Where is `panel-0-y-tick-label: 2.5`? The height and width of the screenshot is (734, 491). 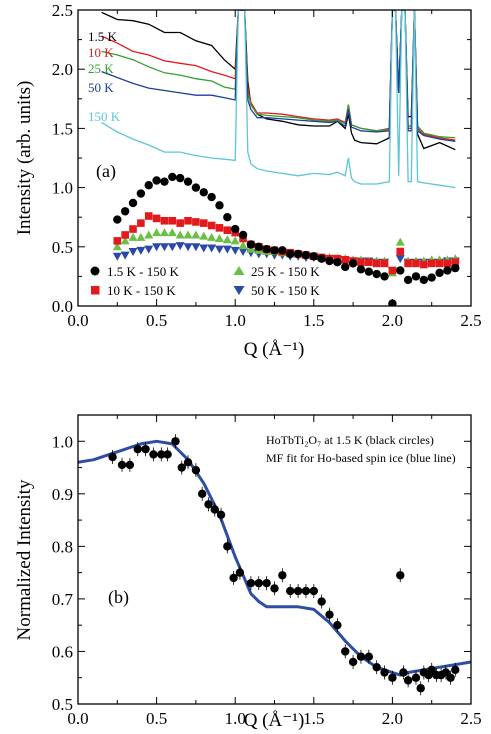
panel-0-y-tick-label: 2.5 is located at coordinates (62, 10).